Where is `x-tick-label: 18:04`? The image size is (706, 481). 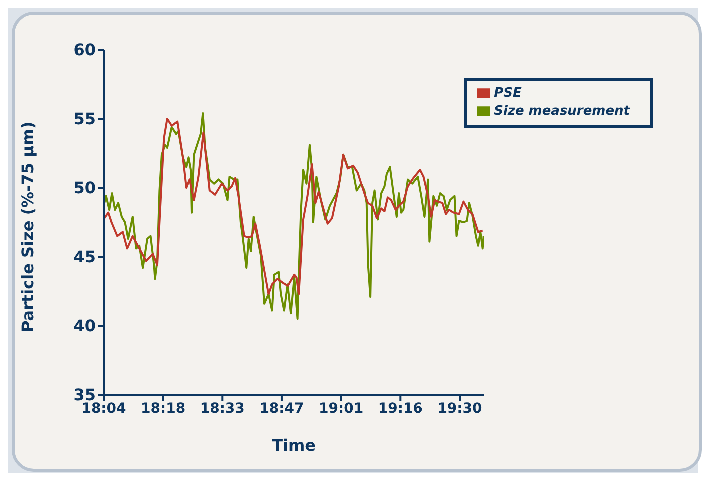
x-tick-label: 18:04 is located at coordinates (104, 408).